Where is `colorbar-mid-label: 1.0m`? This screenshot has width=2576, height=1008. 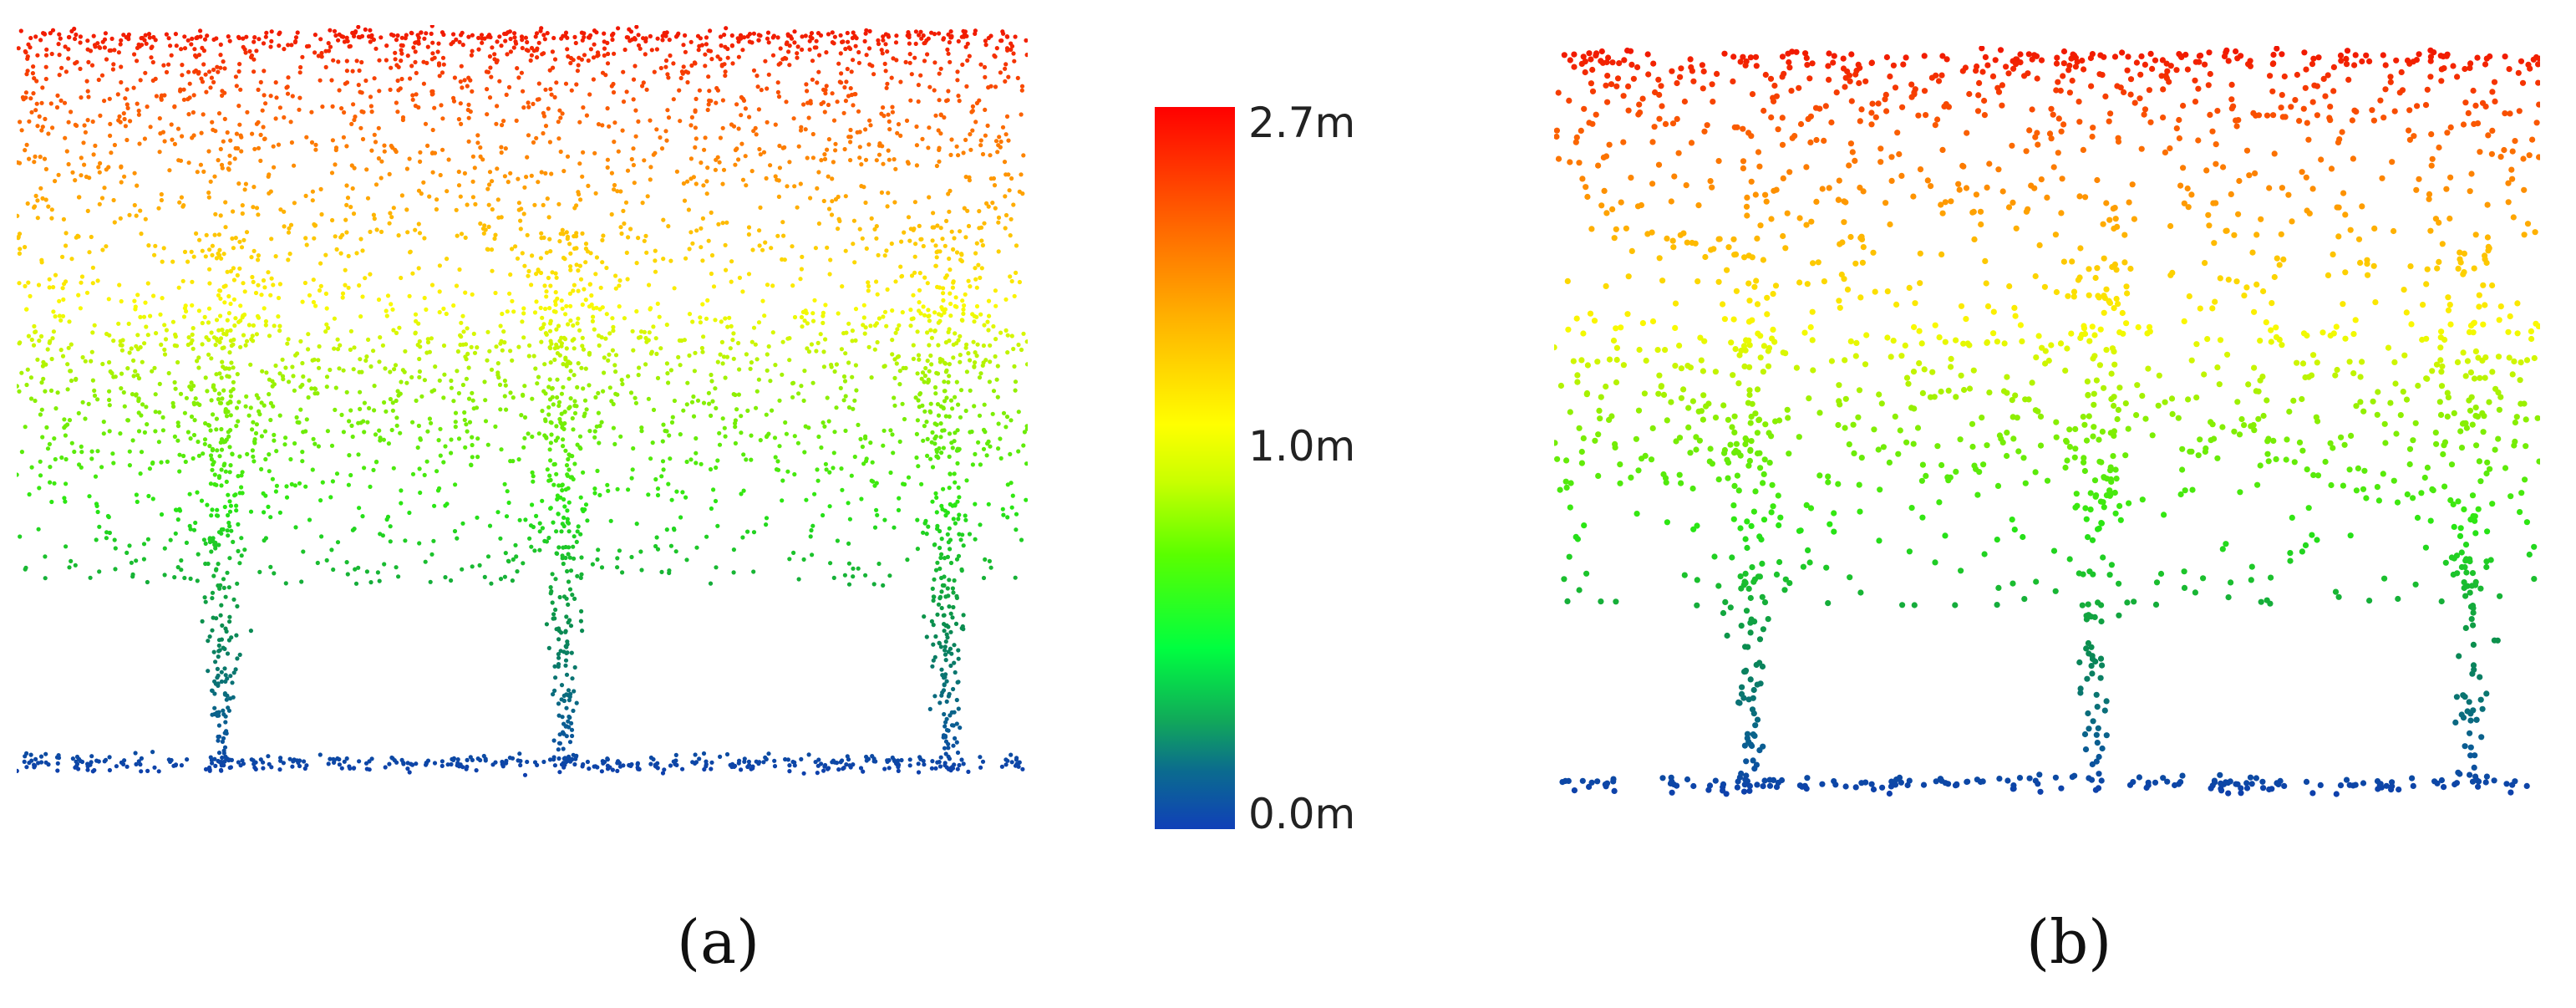
colorbar-mid-label: 1.0m is located at coordinates (1302, 446).